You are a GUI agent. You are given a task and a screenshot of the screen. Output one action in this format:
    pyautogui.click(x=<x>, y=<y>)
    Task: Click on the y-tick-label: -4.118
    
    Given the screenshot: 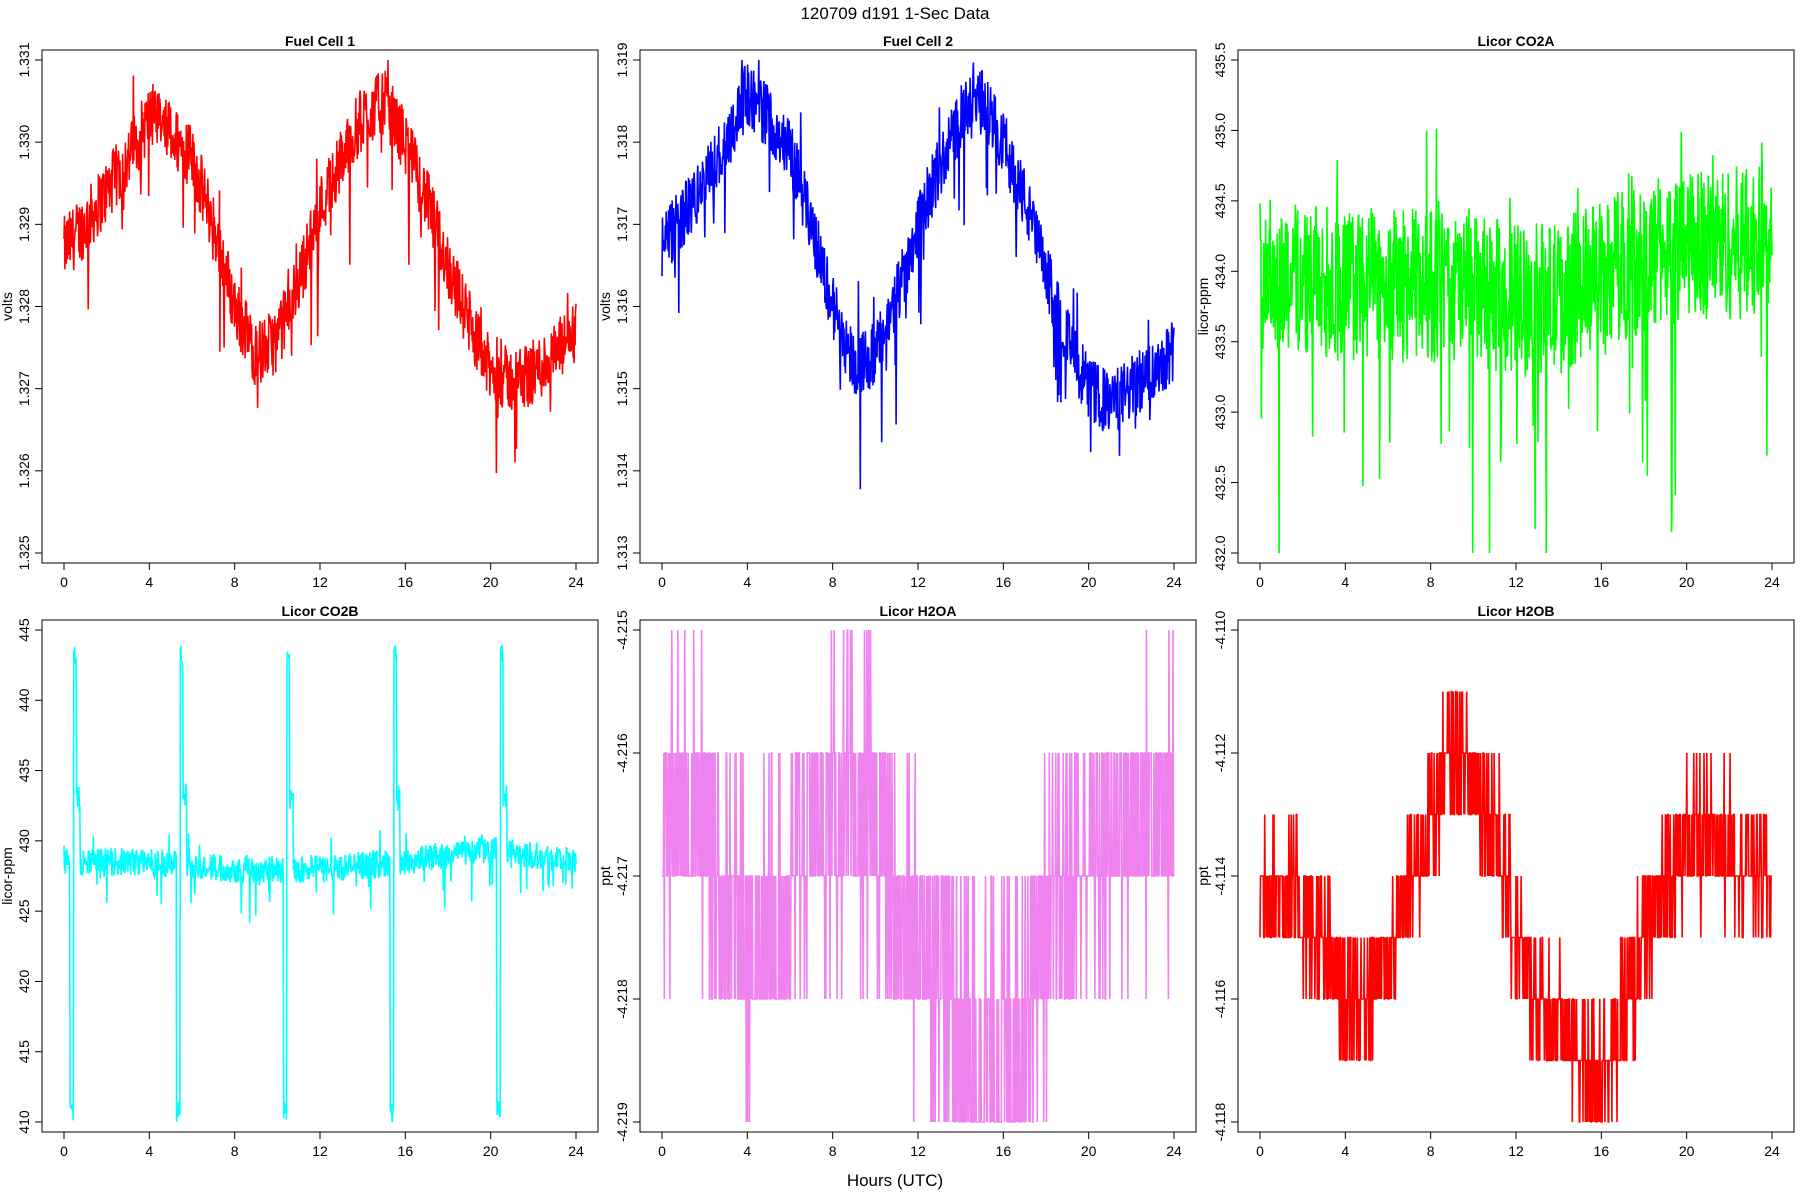 What is the action you would take?
    pyautogui.click(x=1220, y=1121)
    